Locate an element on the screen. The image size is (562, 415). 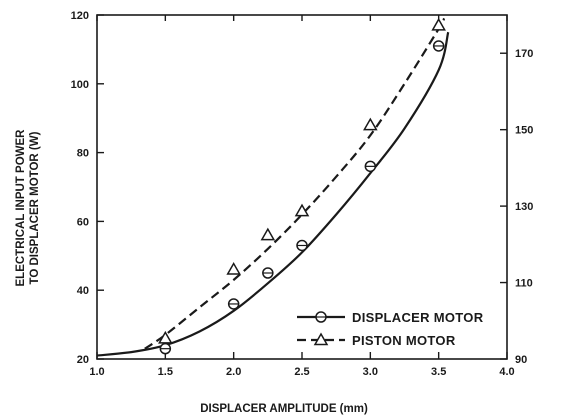
legend-label: DISPLACER MOTOR is located at coordinates (418, 317).